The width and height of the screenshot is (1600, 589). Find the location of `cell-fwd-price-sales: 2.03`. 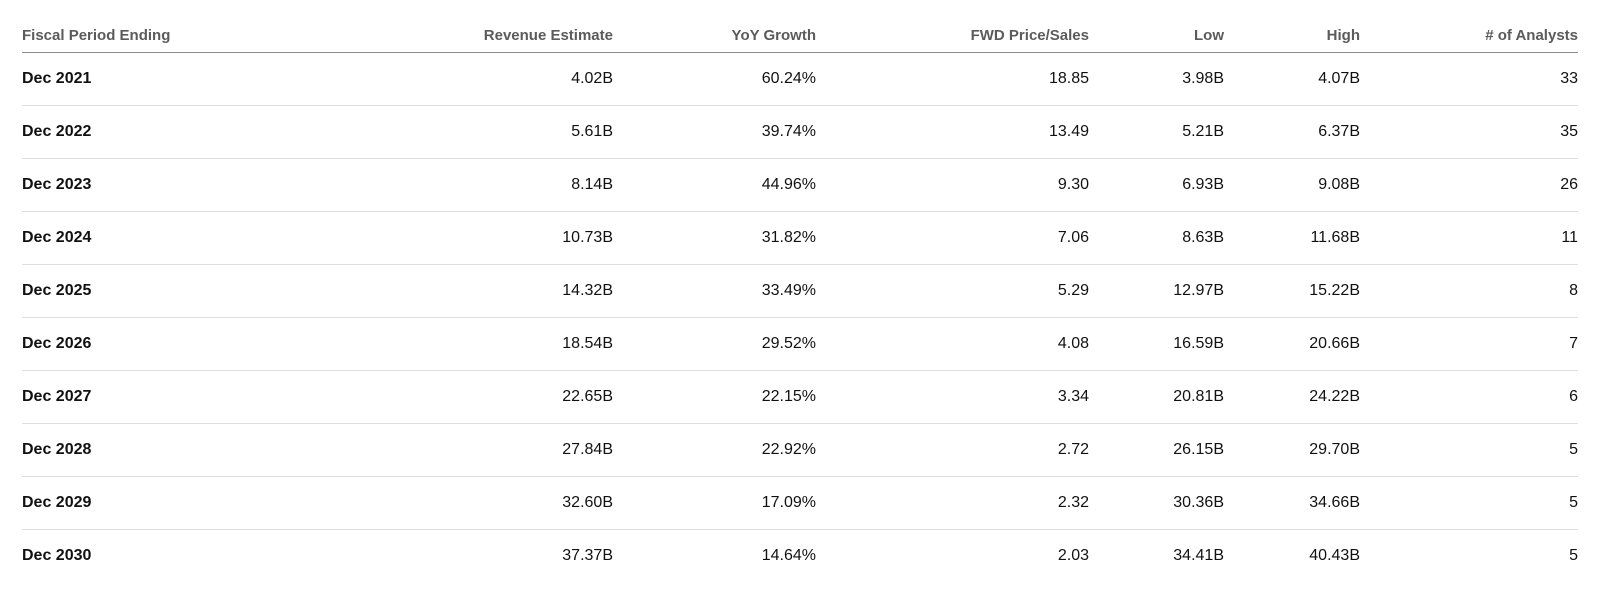

cell-fwd-price-sales: 2.03 is located at coordinates (1073, 555).